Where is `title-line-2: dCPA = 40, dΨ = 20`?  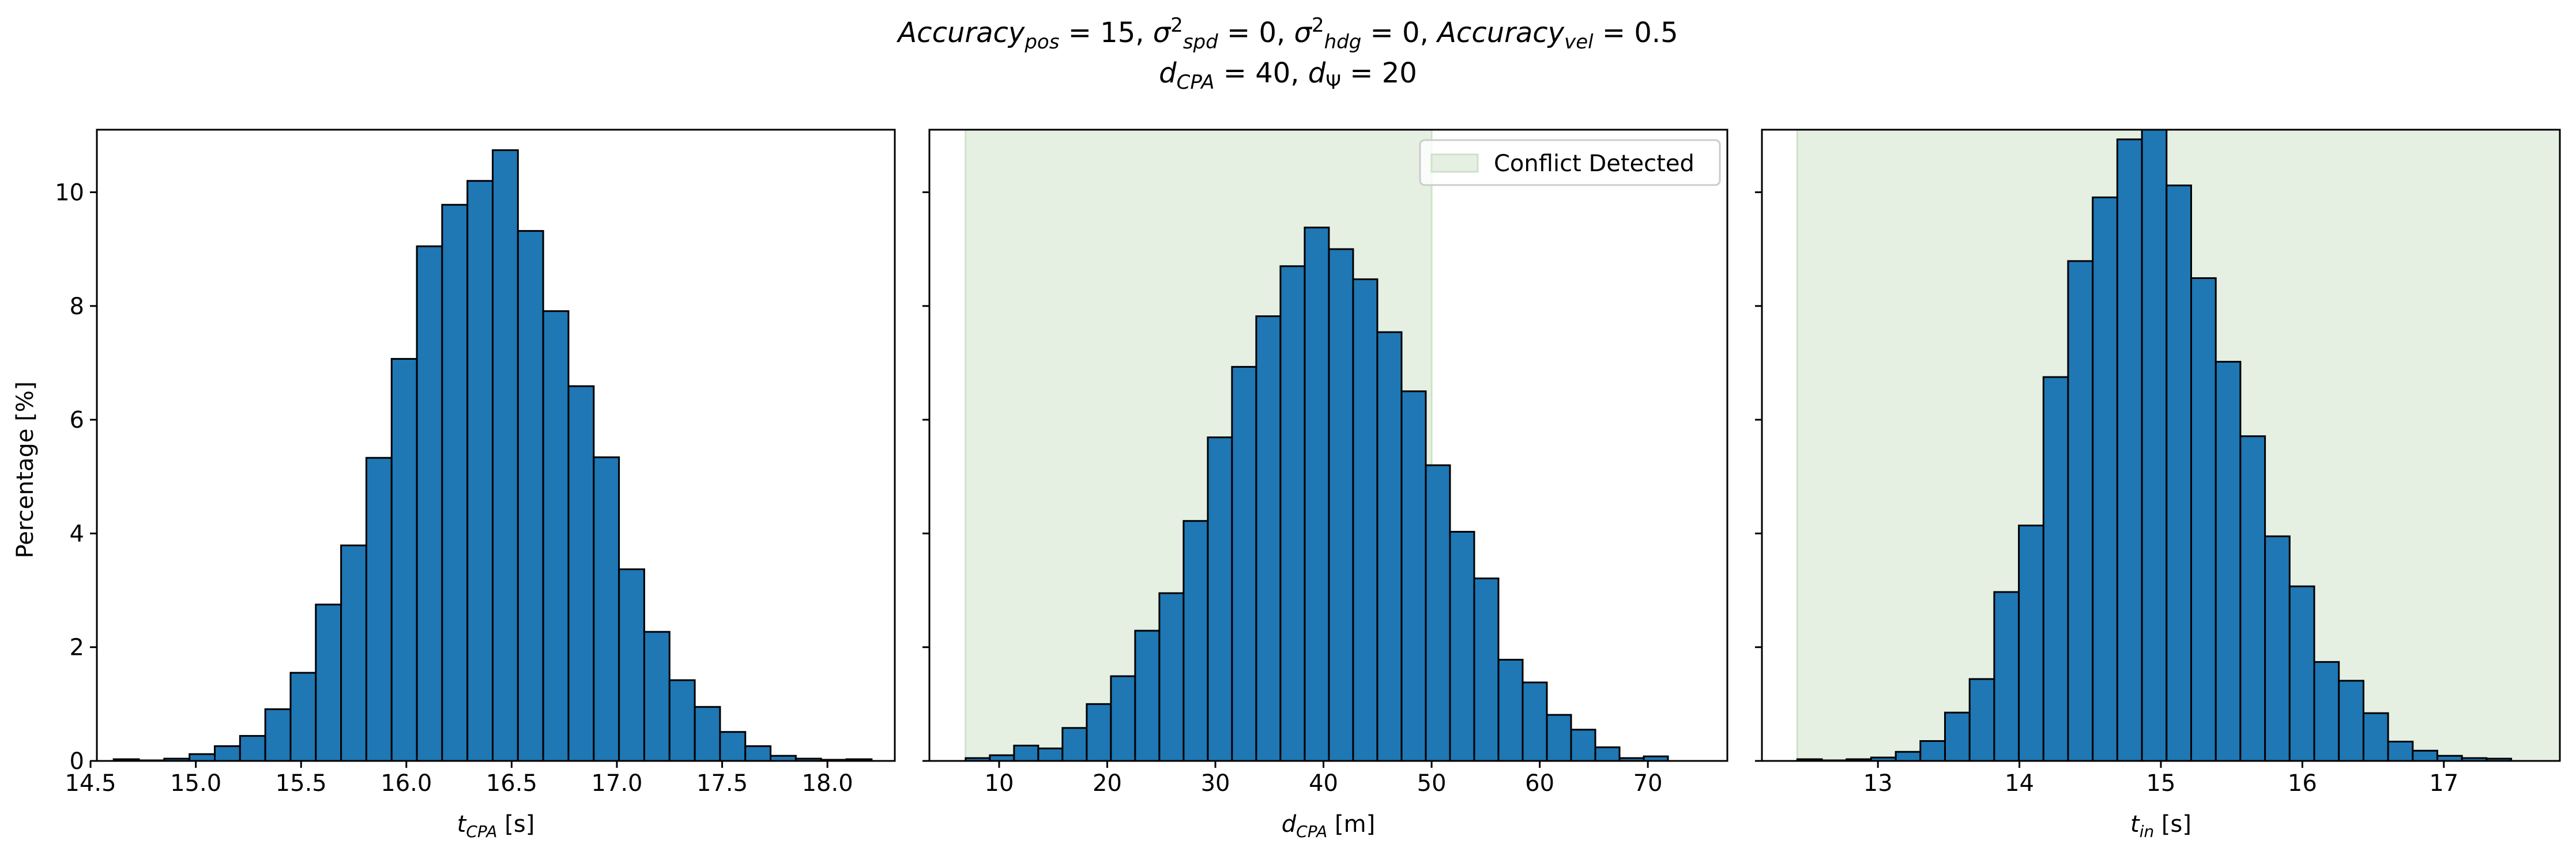 title-line-2: dCPA = 40, dΨ = 20 is located at coordinates (1288, 75).